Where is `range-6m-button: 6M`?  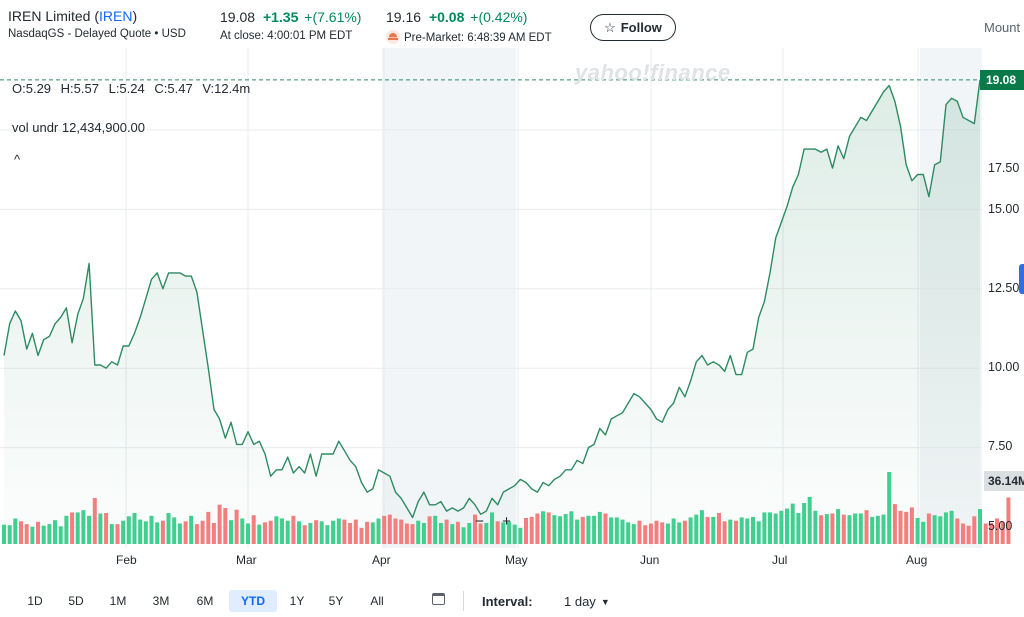
range-6m-button: 6M is located at coordinates (205, 601).